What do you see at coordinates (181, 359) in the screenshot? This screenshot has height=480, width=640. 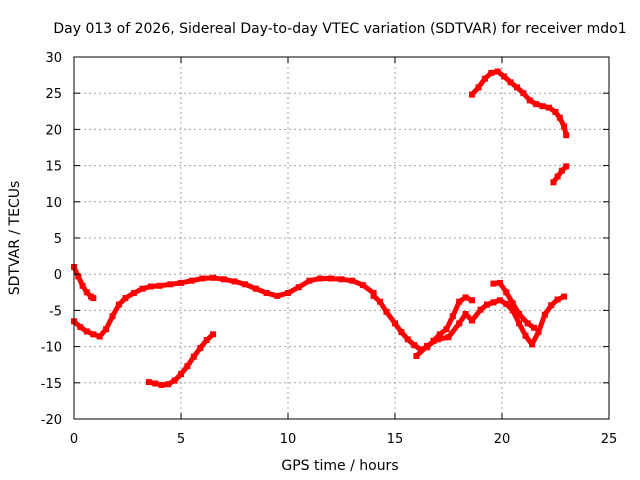 I see `series-arc3` at bounding box center [181, 359].